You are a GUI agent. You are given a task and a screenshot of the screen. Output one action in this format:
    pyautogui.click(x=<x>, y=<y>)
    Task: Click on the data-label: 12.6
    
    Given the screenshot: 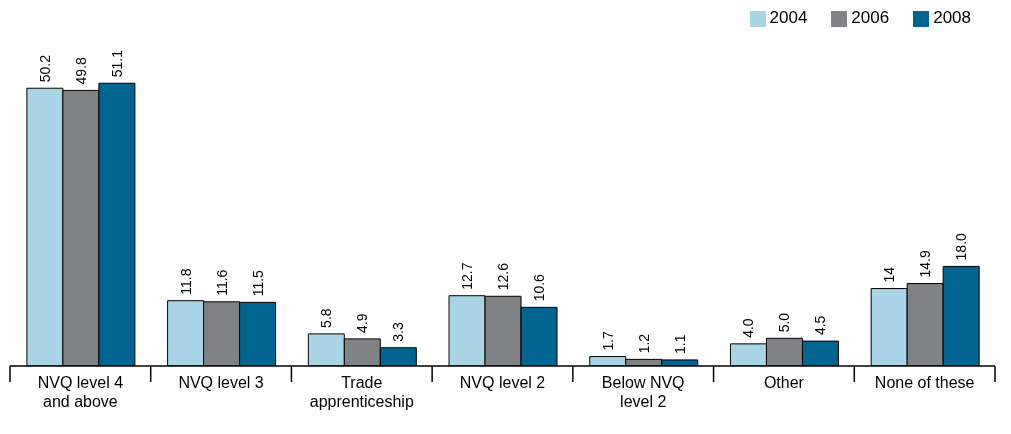 What is the action you would take?
    pyautogui.click(x=503, y=276)
    